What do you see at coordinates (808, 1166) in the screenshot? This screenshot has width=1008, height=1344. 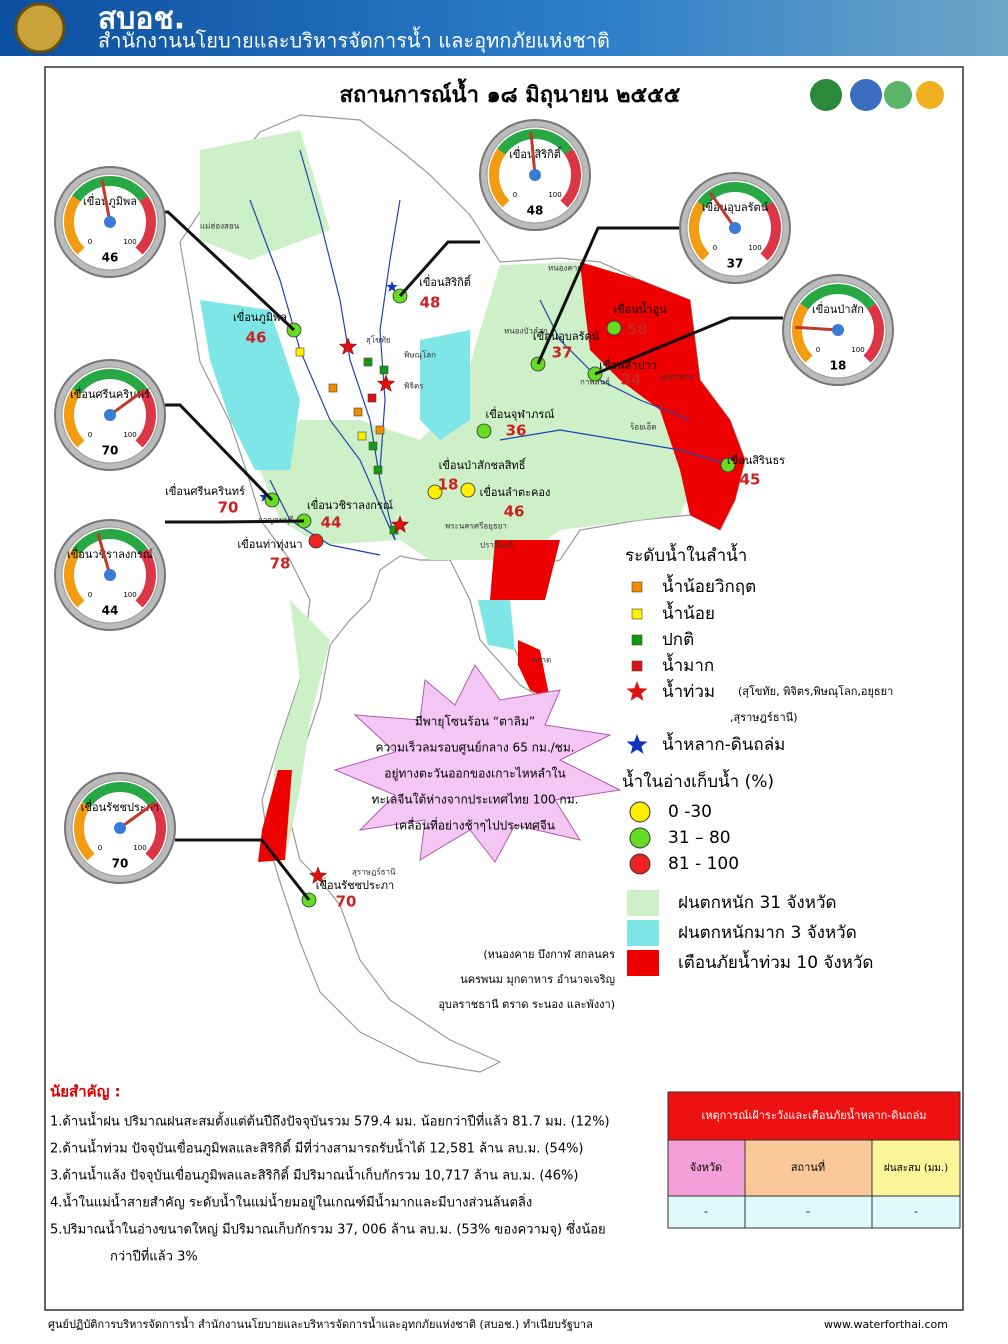 I see `table-column-header: สถานที่` at bounding box center [808, 1166].